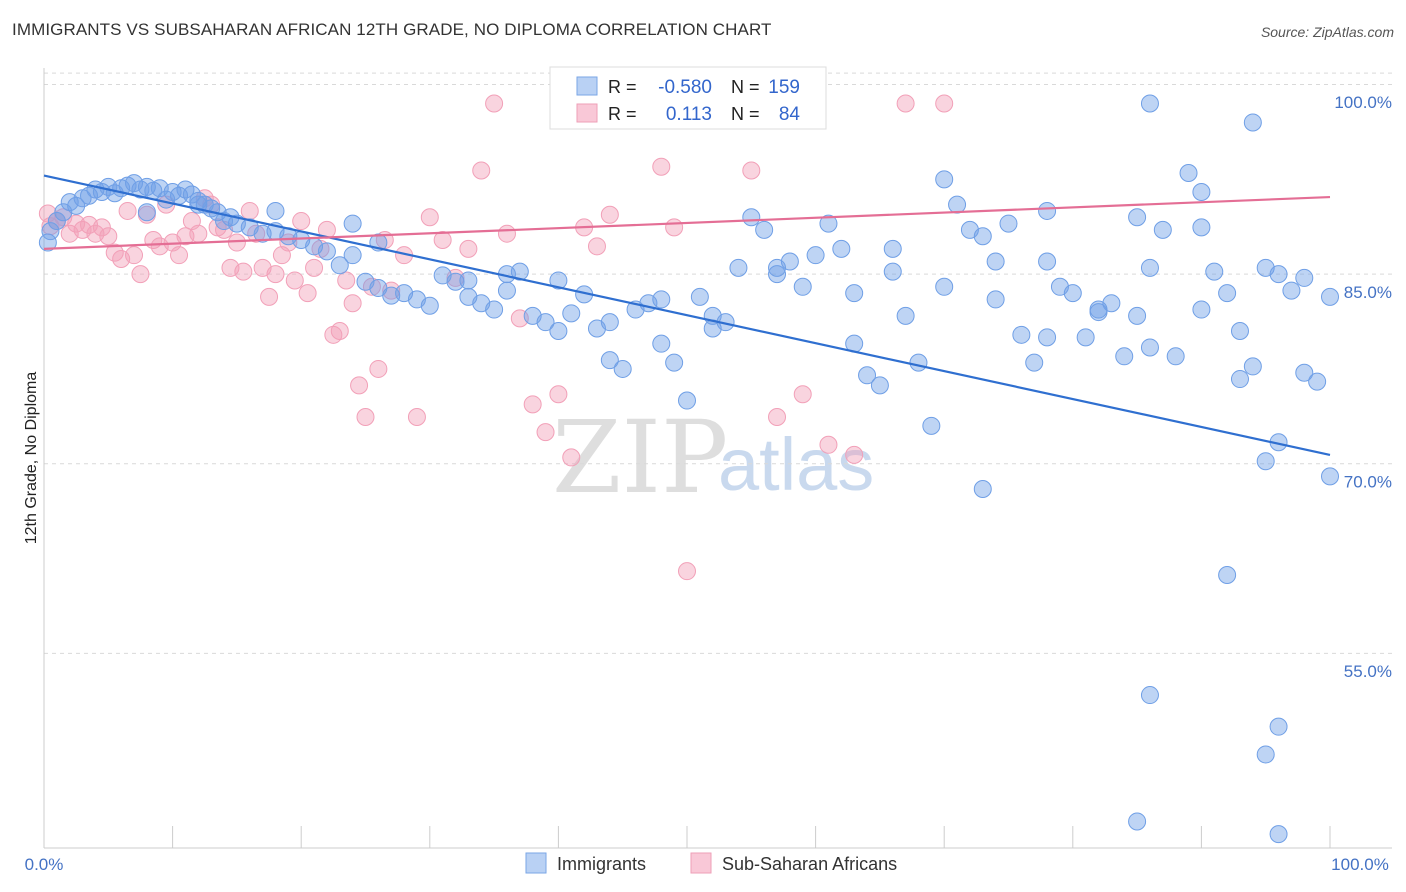  I want to click on trend-line-subsaharan, so click(687, 222).